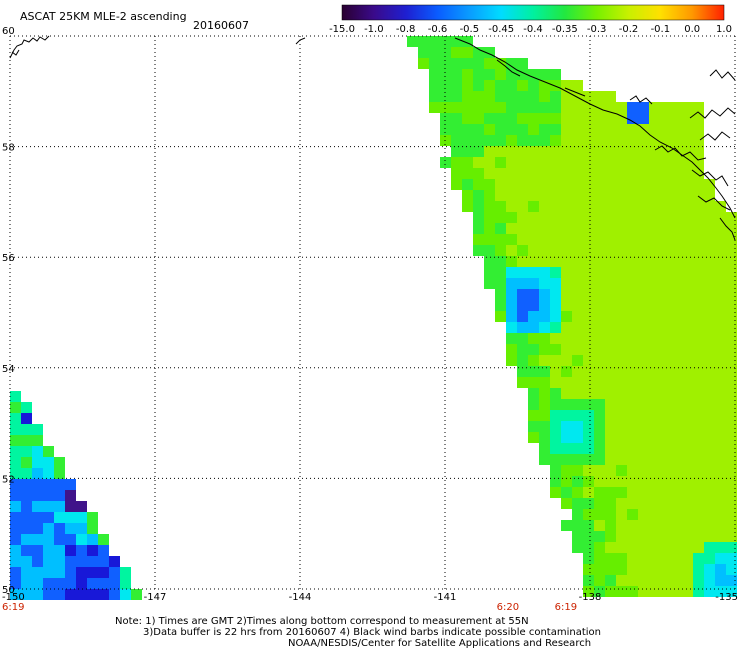 This screenshot has width=740, height=650. Describe the element at coordinates (221, 25) in the screenshot. I see `product-date: 20160607` at that location.